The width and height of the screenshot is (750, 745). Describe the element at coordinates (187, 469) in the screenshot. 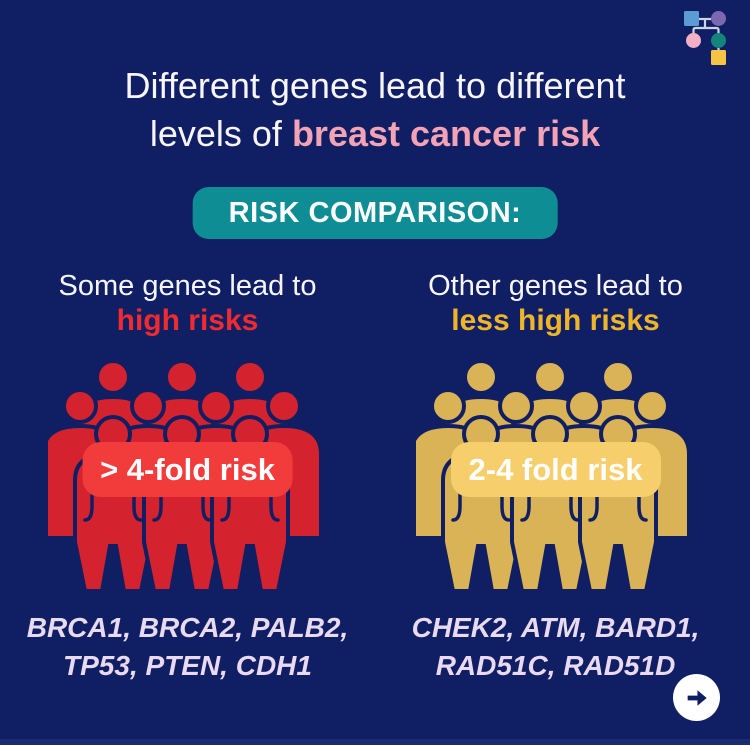

I see `high-risk-fold-badge: > 4-fold risk` at that location.